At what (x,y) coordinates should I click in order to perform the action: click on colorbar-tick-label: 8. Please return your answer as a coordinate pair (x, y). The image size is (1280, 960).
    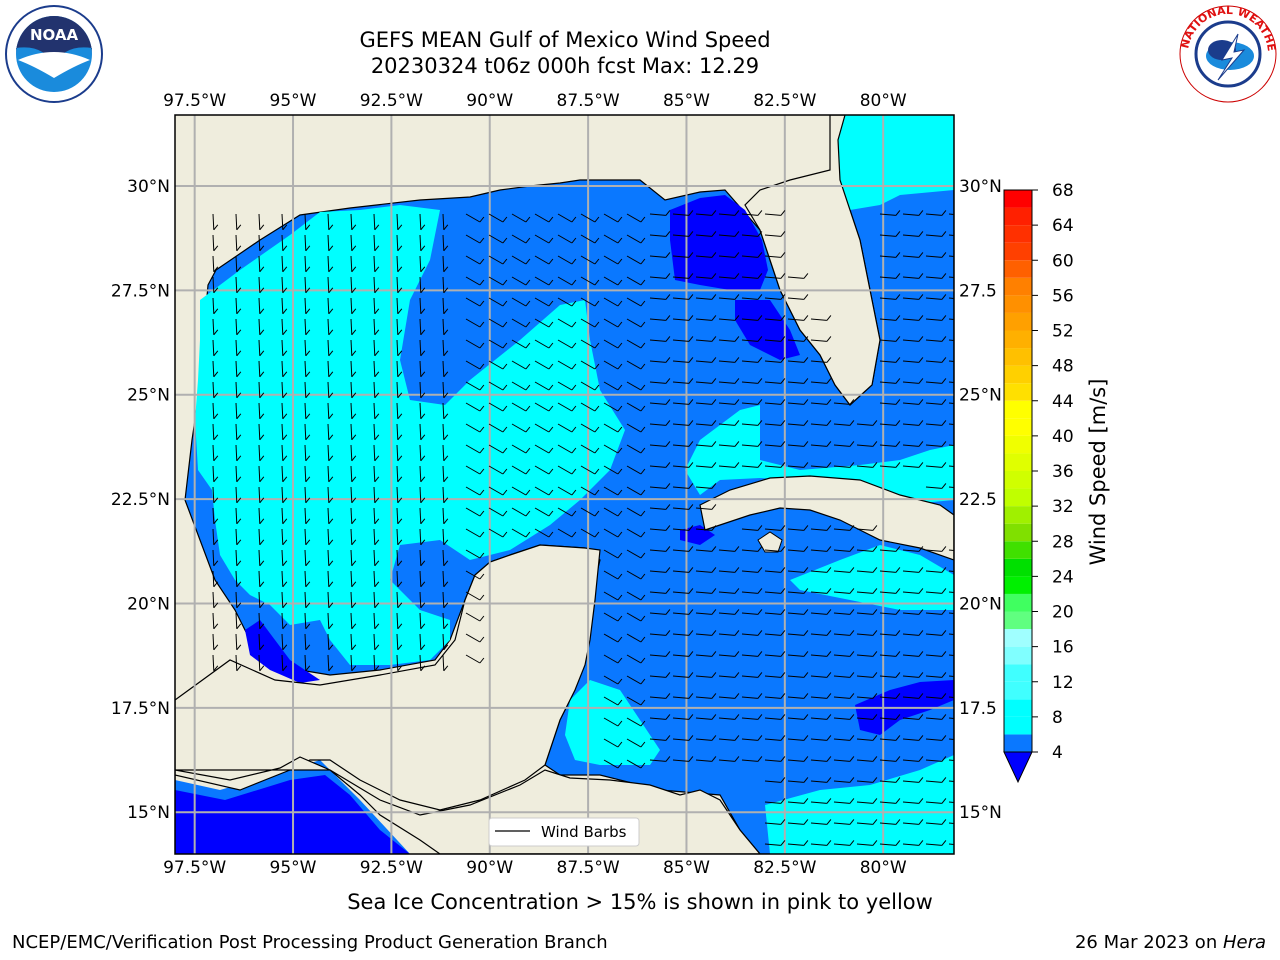
    Looking at the image, I should click on (1057, 718).